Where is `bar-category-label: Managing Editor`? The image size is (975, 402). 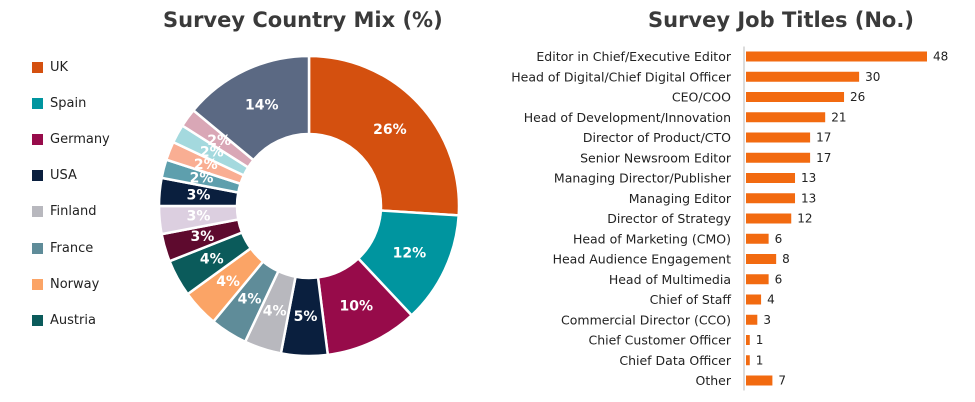 bar-category-label: Managing Editor is located at coordinates (680, 198).